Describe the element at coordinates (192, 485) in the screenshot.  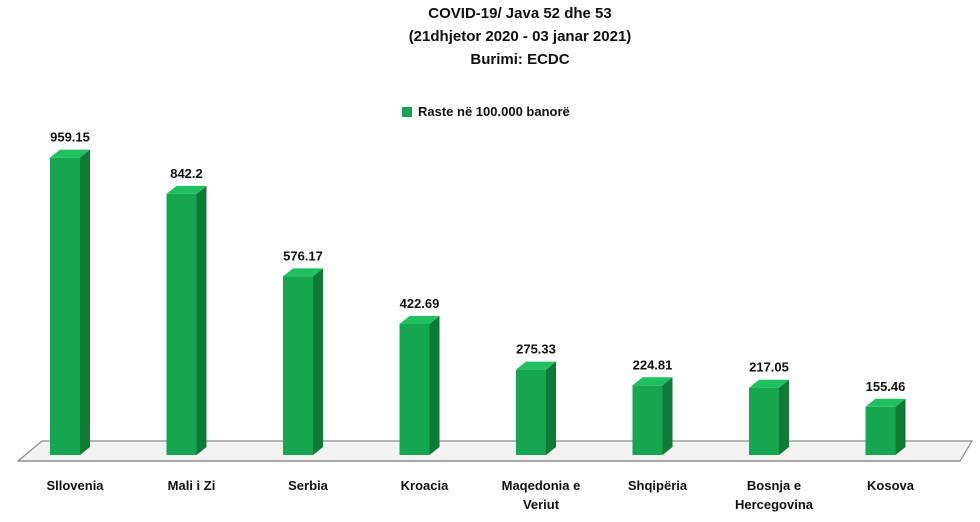
I see `category-label: Mali i Zi` at that location.